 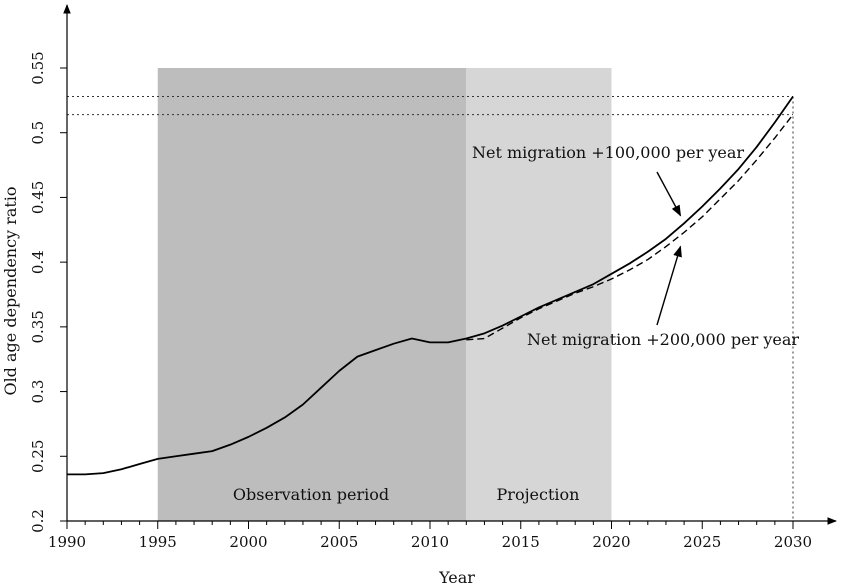 I want to click on x-tick-label: 2010, so click(x=430, y=542).